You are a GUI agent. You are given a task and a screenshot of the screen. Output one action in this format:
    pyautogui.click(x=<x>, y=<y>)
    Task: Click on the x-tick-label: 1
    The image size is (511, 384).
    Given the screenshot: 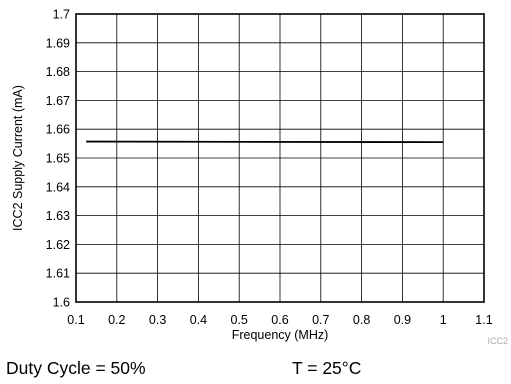 What is the action you would take?
    pyautogui.click(x=443, y=320)
    